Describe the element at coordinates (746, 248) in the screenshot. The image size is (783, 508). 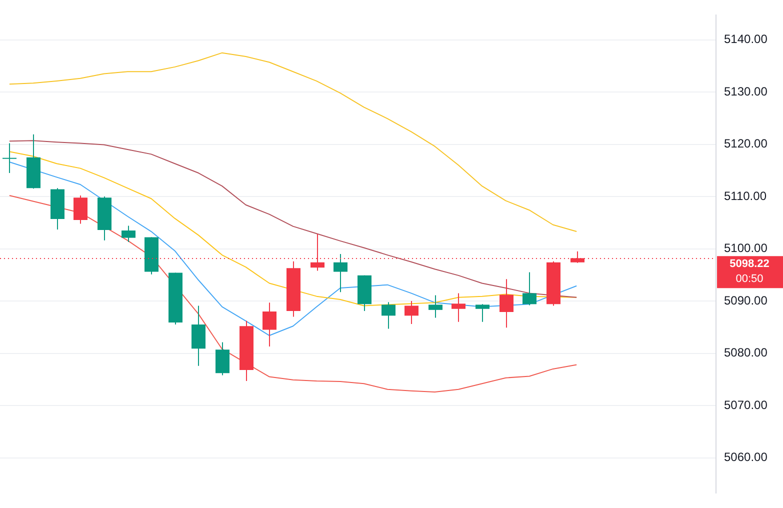
I see `y-tick-label: 5100.00` at that location.